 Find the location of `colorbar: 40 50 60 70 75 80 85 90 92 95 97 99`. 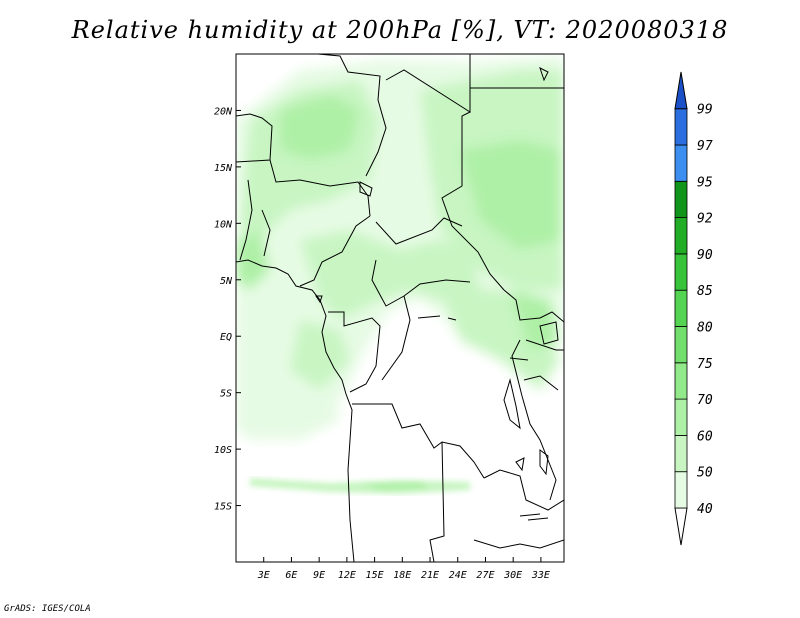

colorbar: 40 50 60 70 75 80 85 90 92 95 97 99 is located at coordinates (693, 308).